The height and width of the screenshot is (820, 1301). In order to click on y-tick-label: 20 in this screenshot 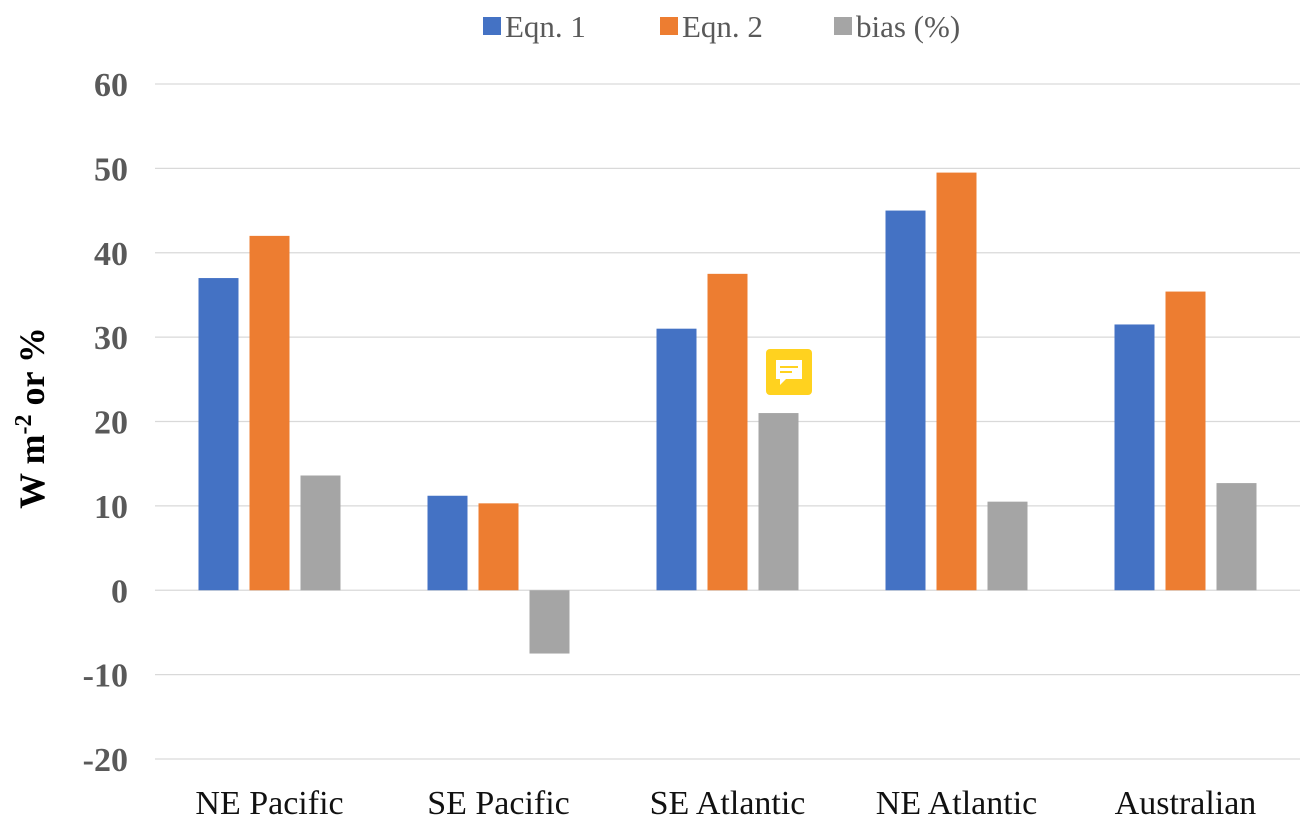, I will do `click(111, 423)`.